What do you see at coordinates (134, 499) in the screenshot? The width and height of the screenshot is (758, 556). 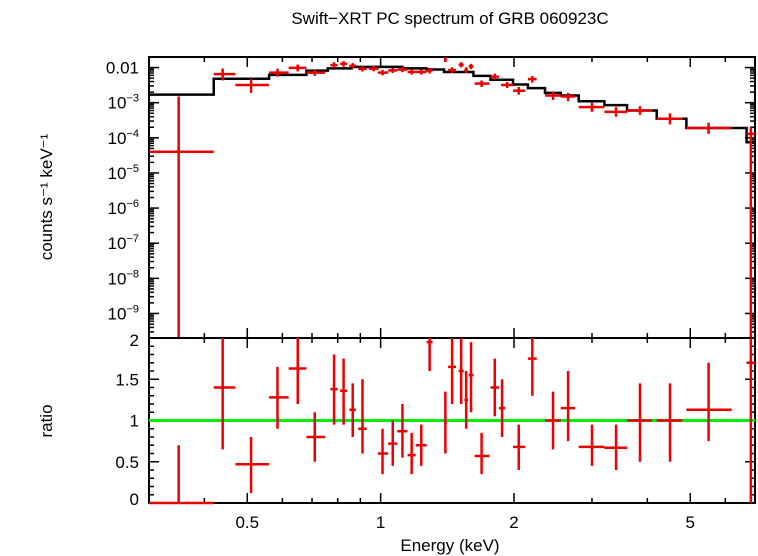 I see `y-tick-label: 0` at bounding box center [134, 499].